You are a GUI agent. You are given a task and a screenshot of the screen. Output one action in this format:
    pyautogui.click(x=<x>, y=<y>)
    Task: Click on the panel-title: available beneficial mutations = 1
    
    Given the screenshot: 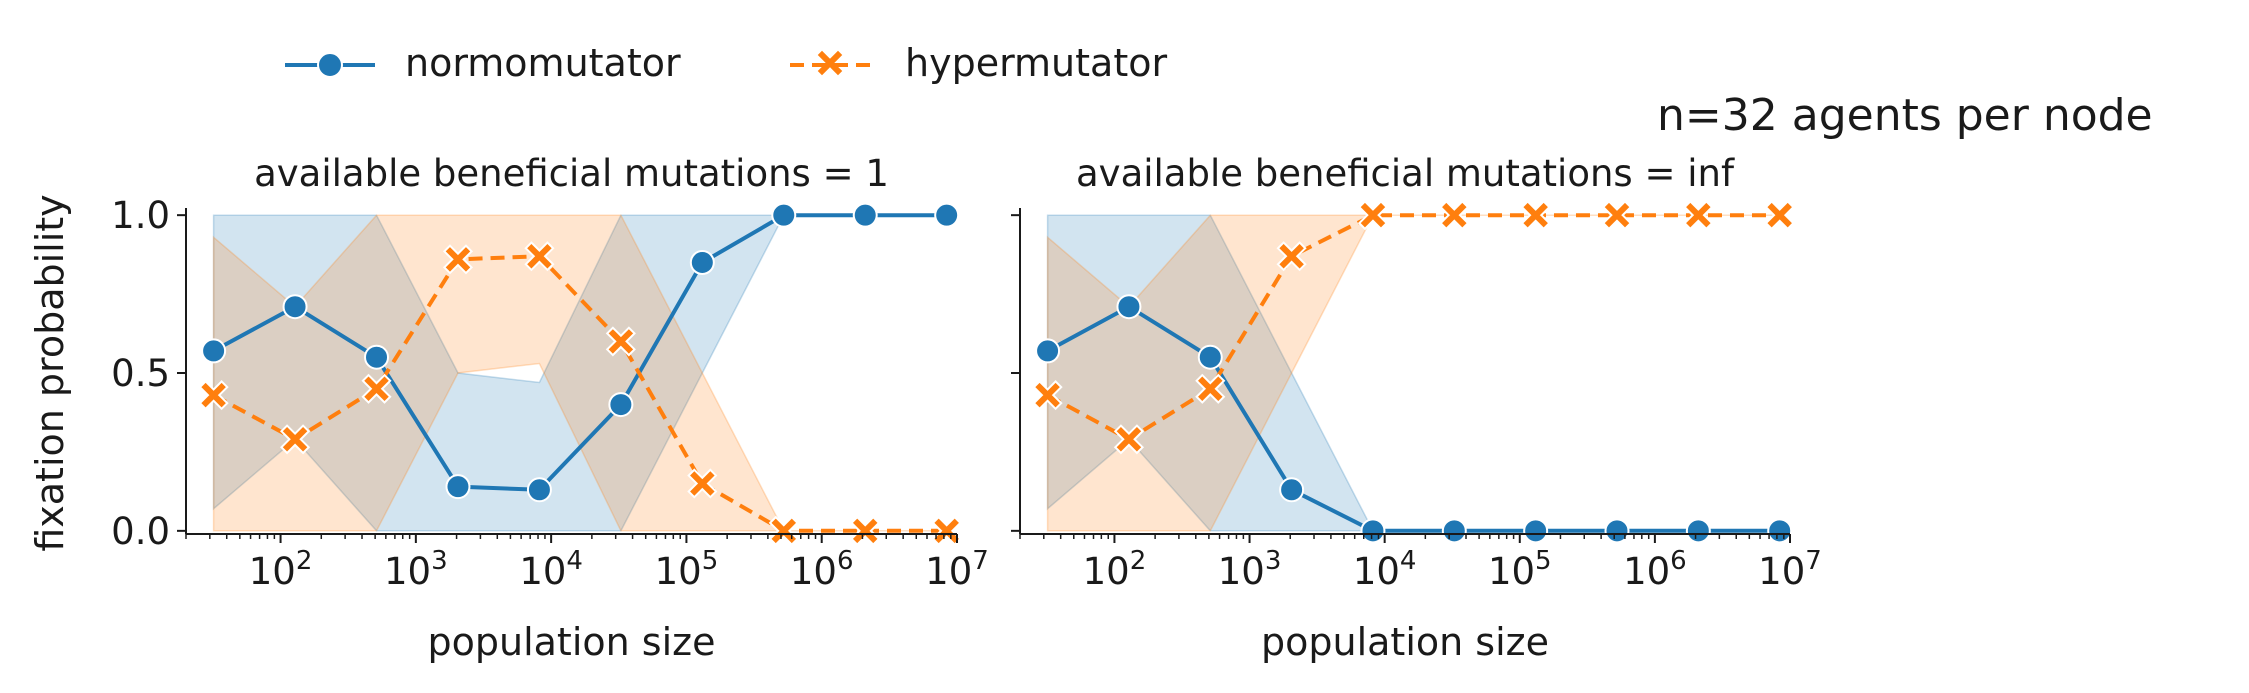 What is the action you would take?
    pyautogui.click(x=571, y=173)
    